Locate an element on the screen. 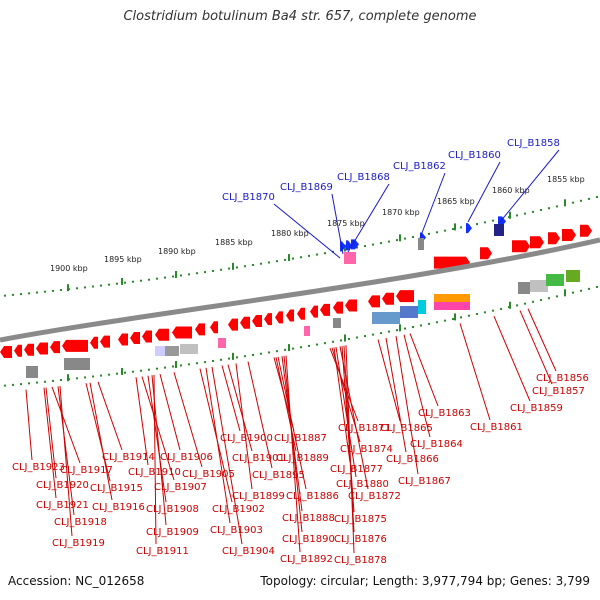 This screenshot has width=600, height=600. gene-label: CLJ_B1919 is located at coordinates (78, 543).